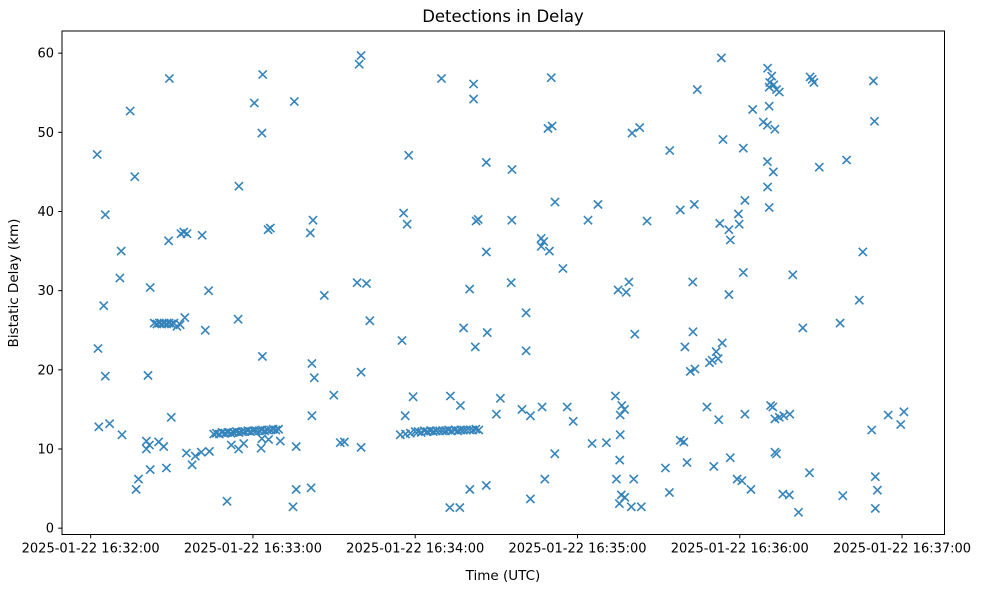  What do you see at coordinates (14, 283) in the screenshot?
I see `y-axis-label: Bistatic Delay (km)` at bounding box center [14, 283].